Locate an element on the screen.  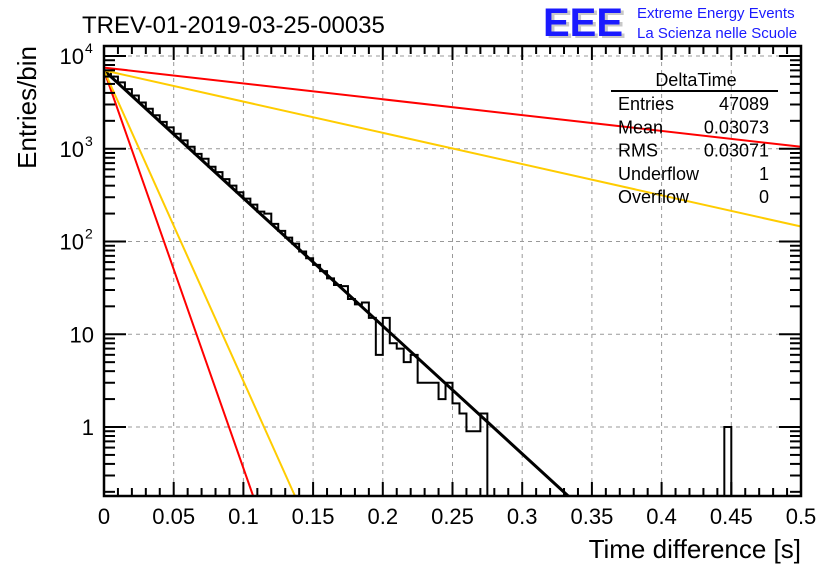
stats-label: Mean is located at coordinates (640, 127).